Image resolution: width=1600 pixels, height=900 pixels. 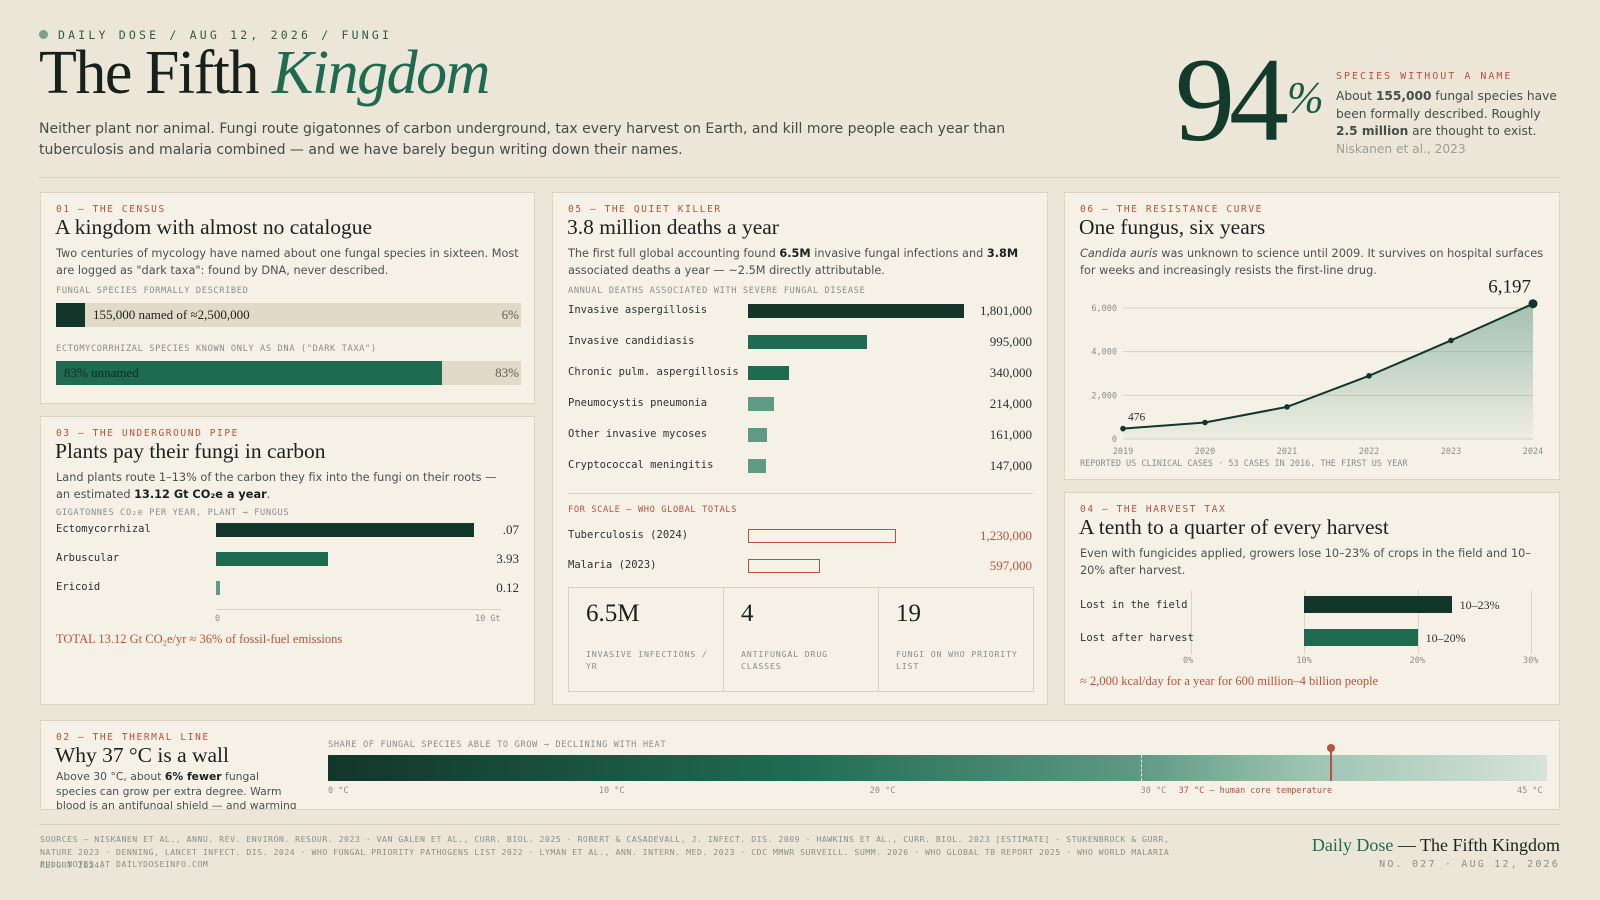 I want to click on harvest-xtick: 20%, so click(x=1417, y=661).